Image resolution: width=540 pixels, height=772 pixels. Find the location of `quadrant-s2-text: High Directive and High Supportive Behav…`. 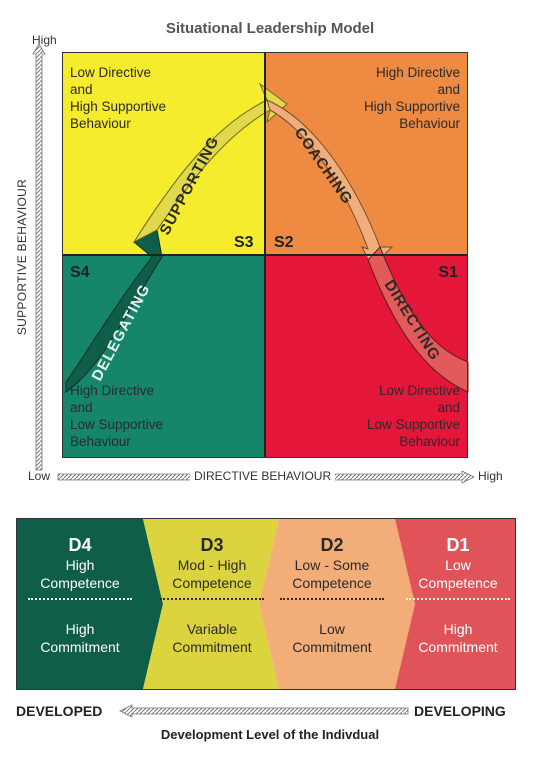

quadrant-s2-text: High Directive and High Supportive Behav… is located at coordinates (411, 98).